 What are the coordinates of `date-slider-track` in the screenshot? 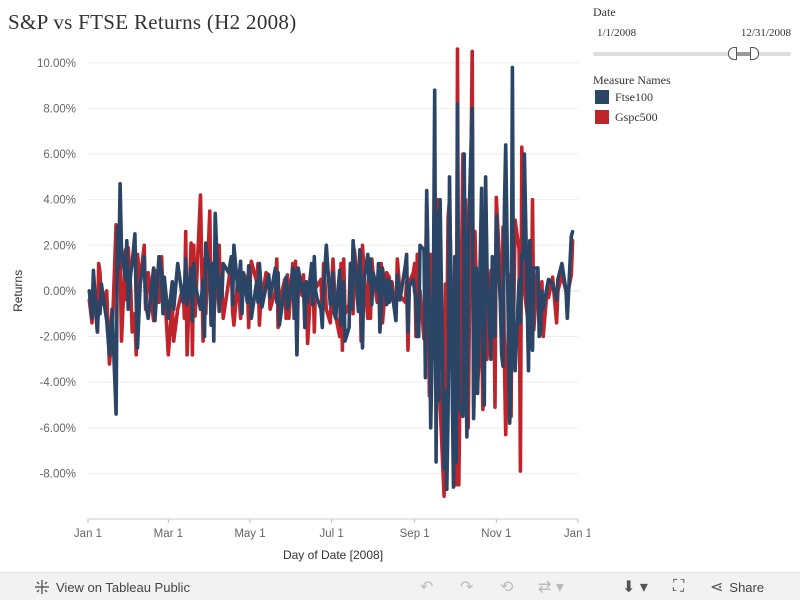 It's located at (692, 54).